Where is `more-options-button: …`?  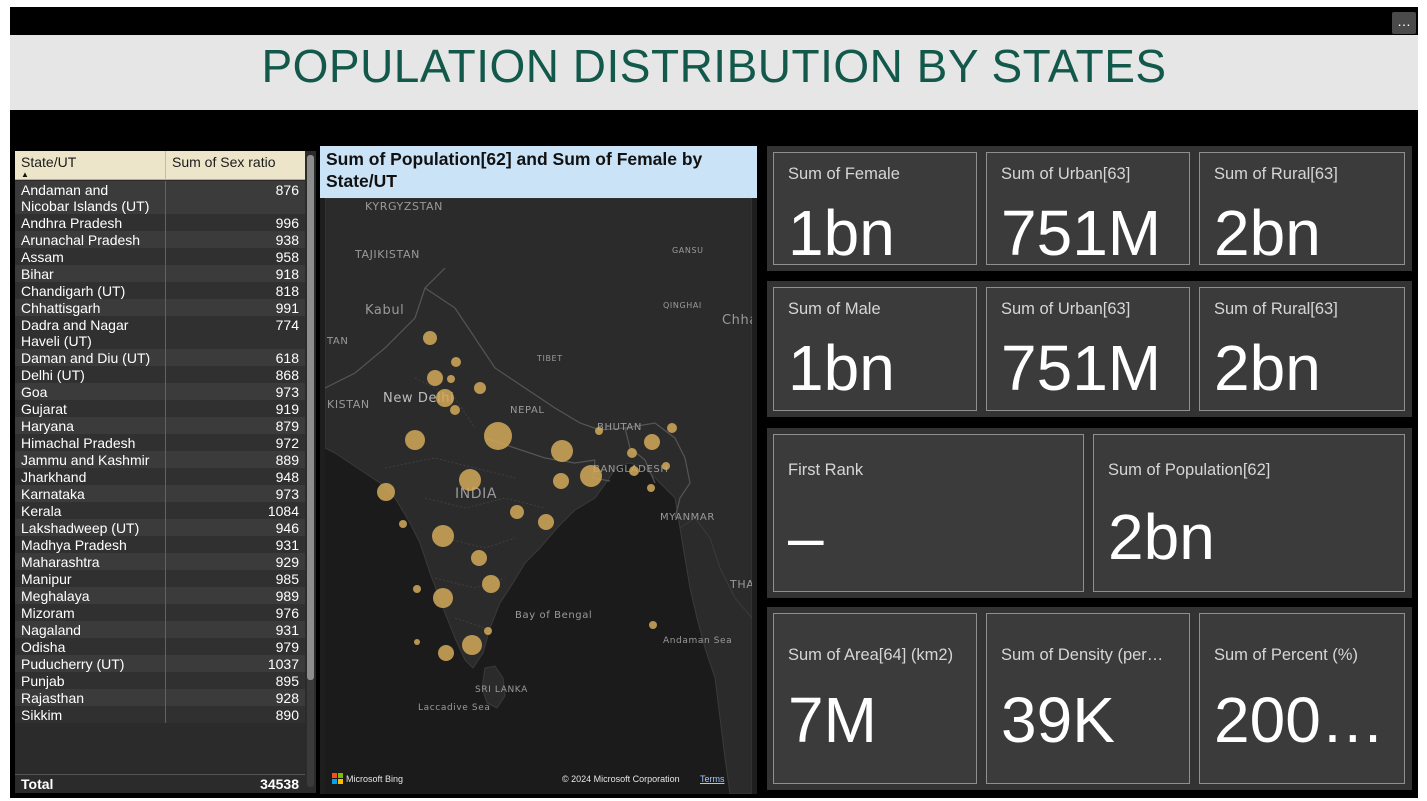
more-options-button: … is located at coordinates (1404, 23).